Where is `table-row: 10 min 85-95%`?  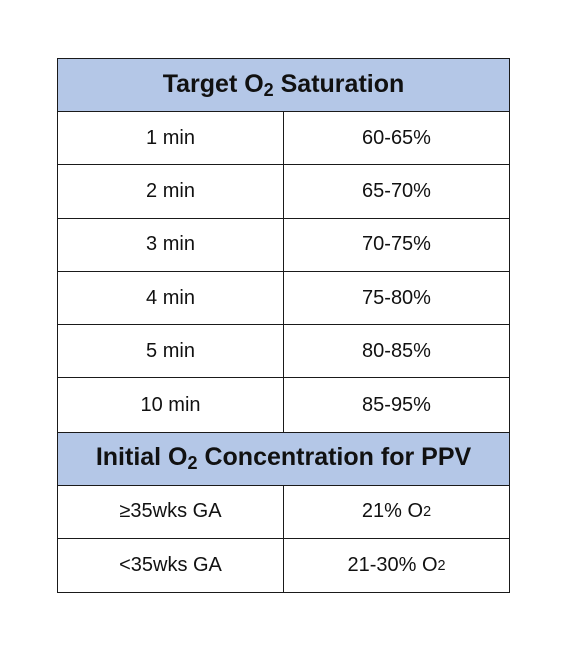
table-row: 10 min 85-95% is located at coordinates (283, 405).